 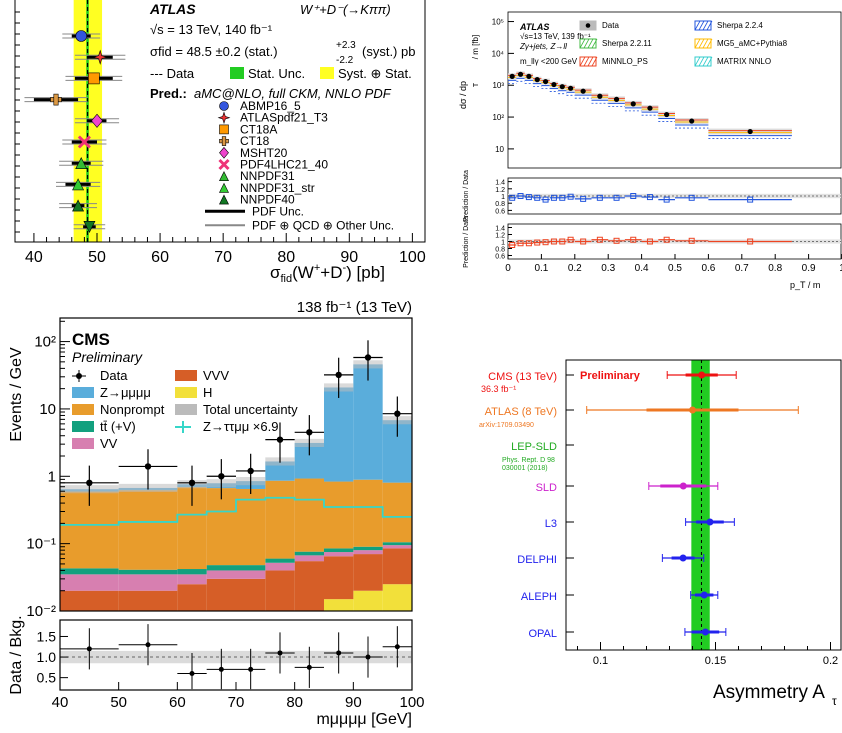 I want to click on legend-marker, so click(x=588, y=25).